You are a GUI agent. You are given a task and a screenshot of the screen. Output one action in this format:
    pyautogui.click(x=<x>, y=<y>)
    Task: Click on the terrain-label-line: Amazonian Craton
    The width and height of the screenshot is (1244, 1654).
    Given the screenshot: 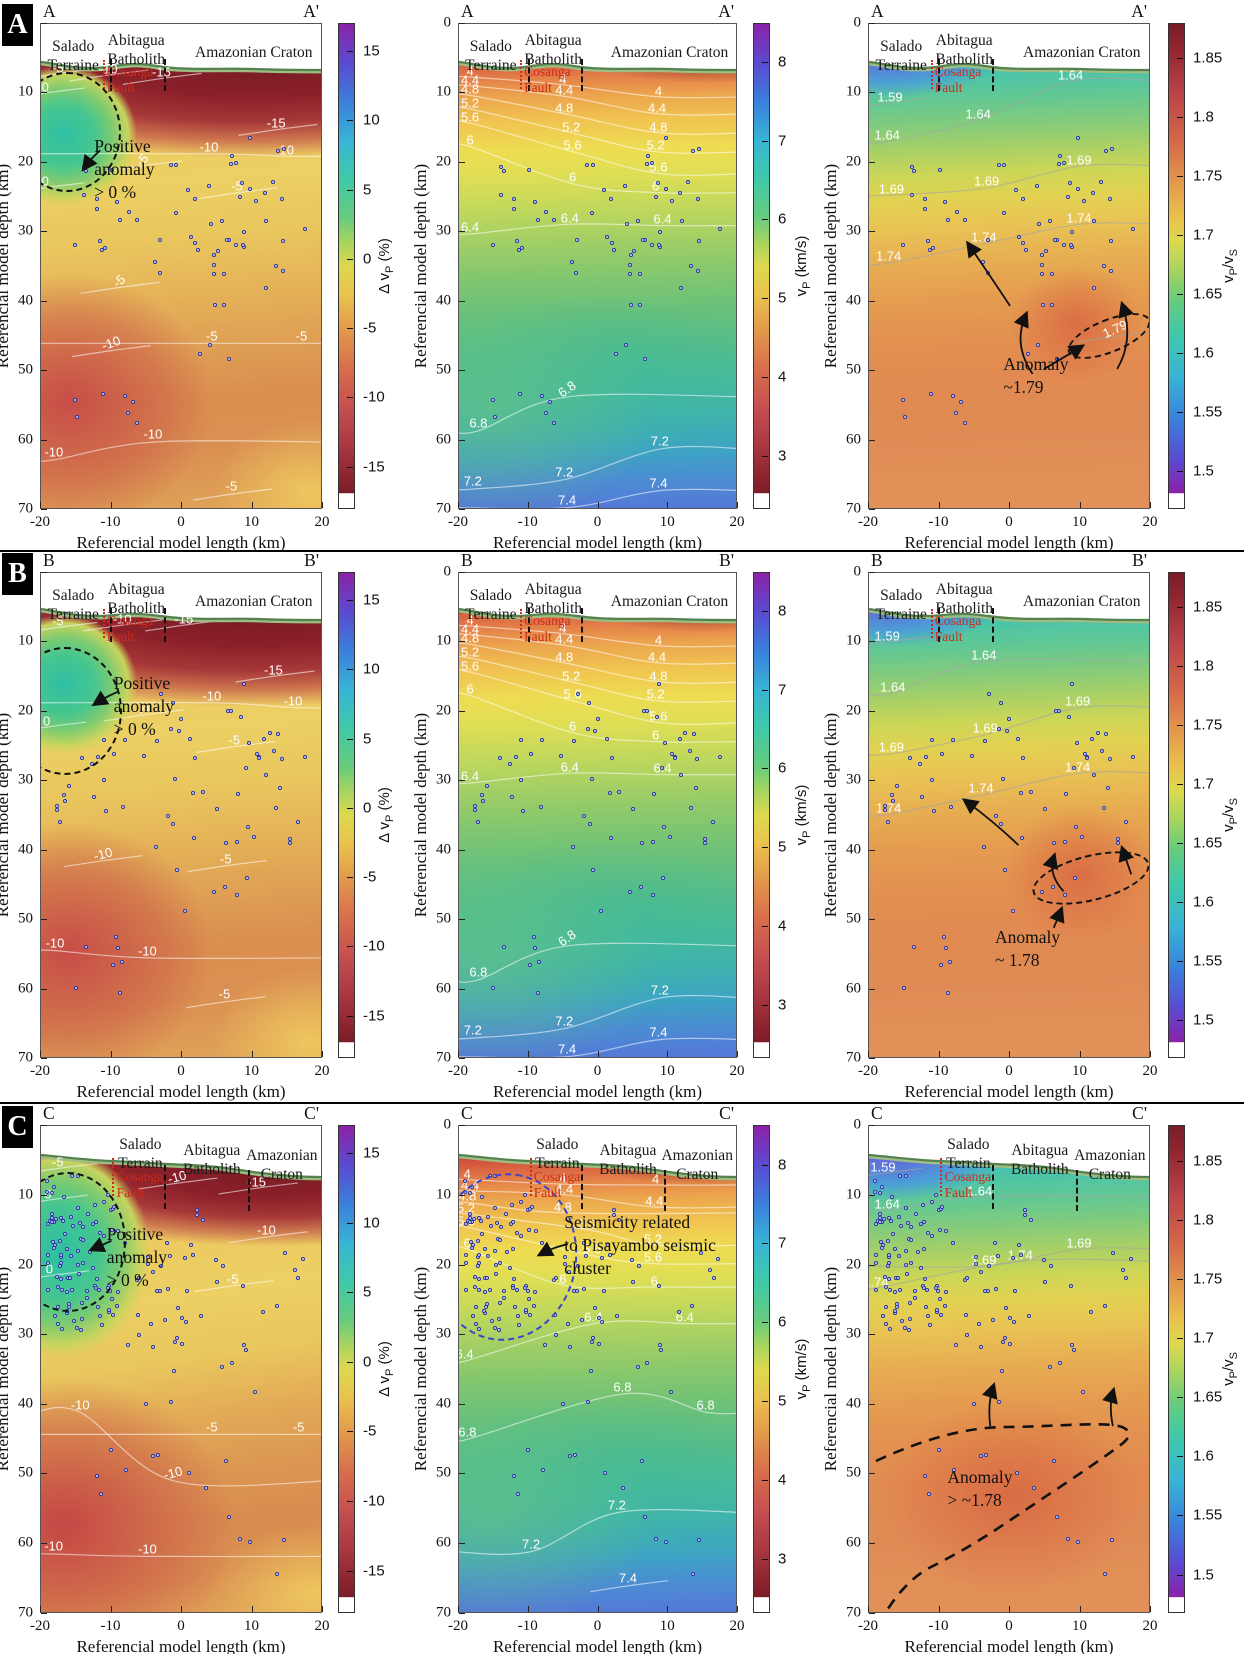 What is the action you would take?
    pyautogui.click(x=669, y=53)
    